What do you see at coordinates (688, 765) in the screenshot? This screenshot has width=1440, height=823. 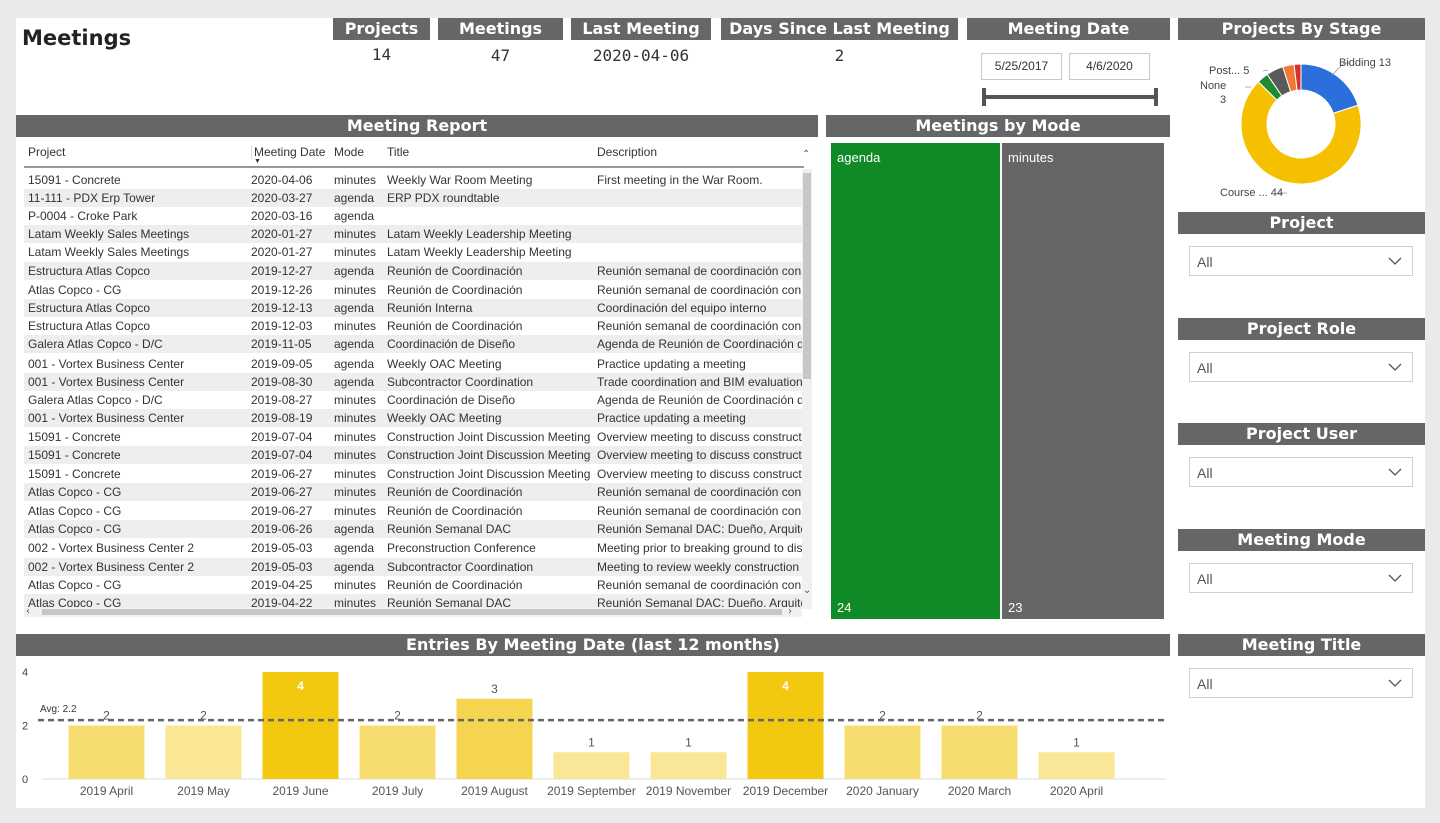 I see `bar-2019-november` at bounding box center [688, 765].